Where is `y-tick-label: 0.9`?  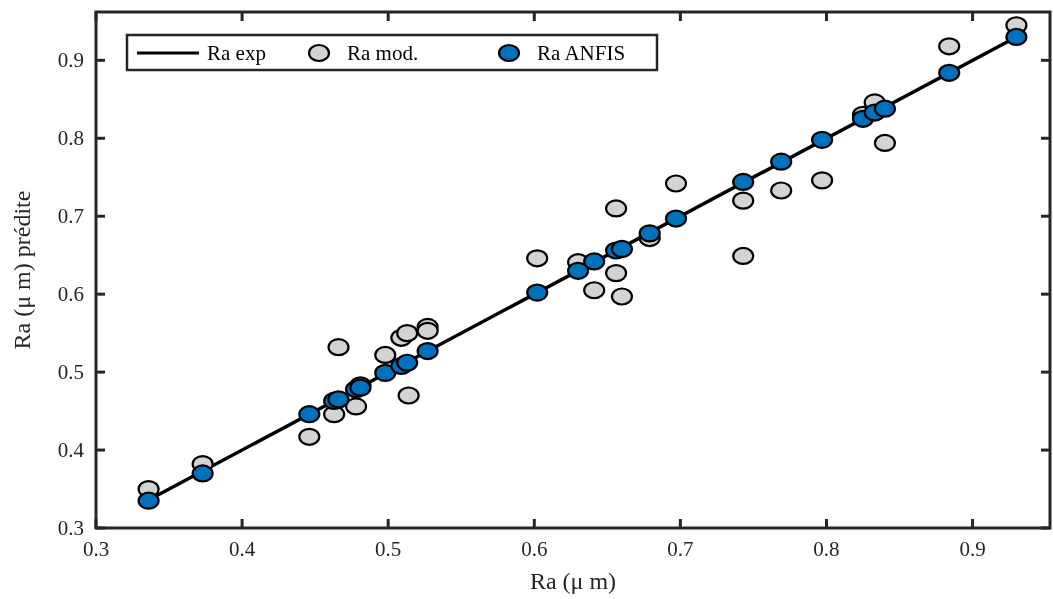 y-tick-label: 0.9 is located at coordinates (70, 60).